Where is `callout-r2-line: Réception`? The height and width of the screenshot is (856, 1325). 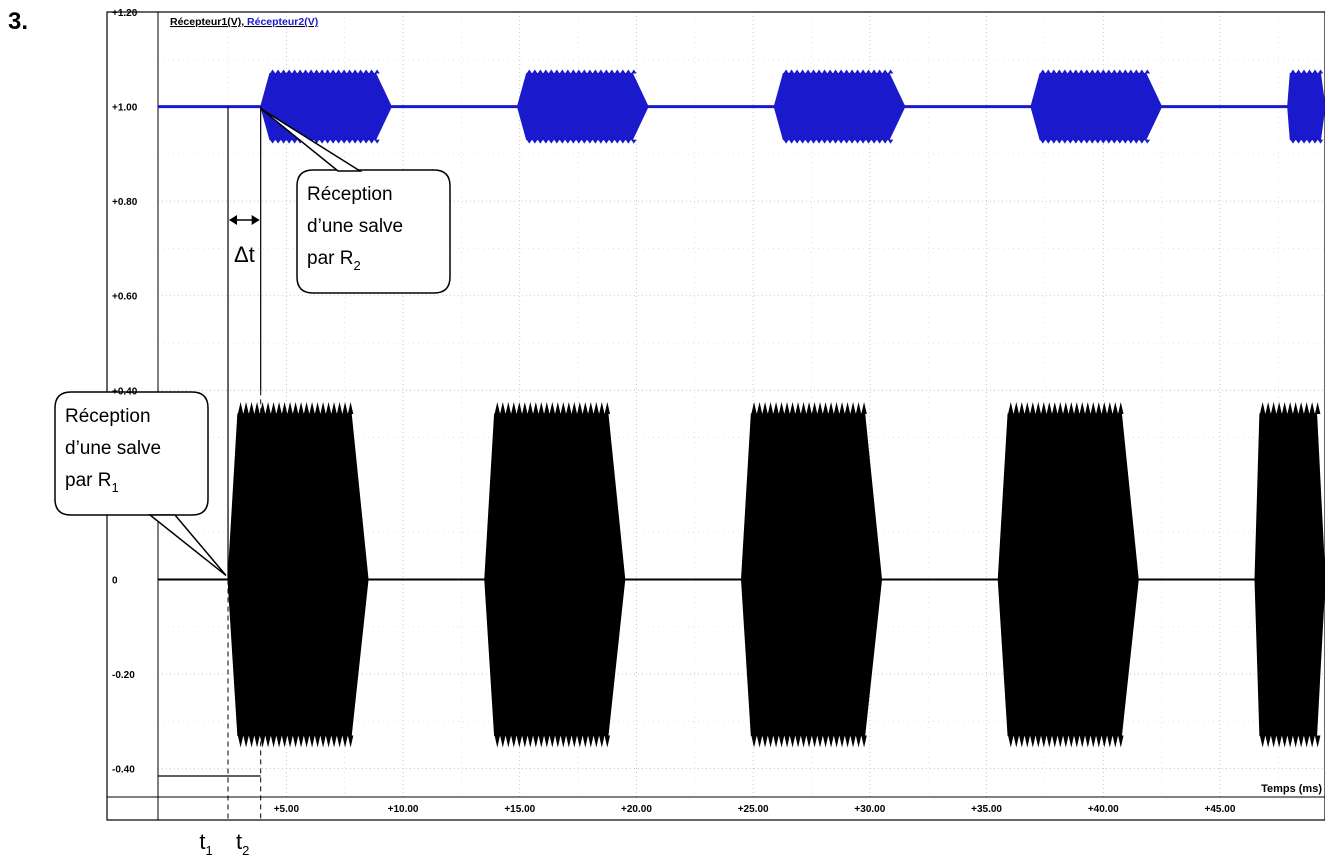 callout-r2-line: Réception is located at coordinates (350, 194).